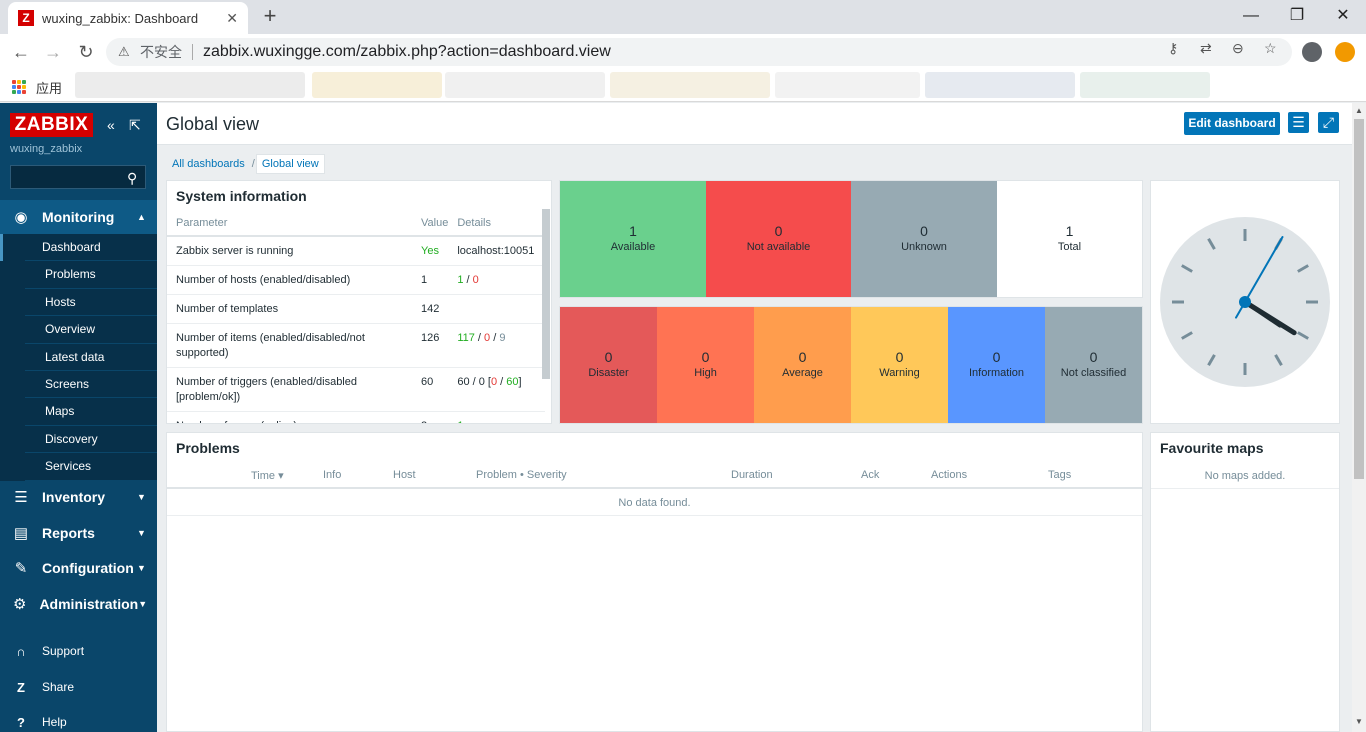  What do you see at coordinates (460, 280) in the screenshot?
I see `enabled-count: 1` at bounding box center [460, 280].